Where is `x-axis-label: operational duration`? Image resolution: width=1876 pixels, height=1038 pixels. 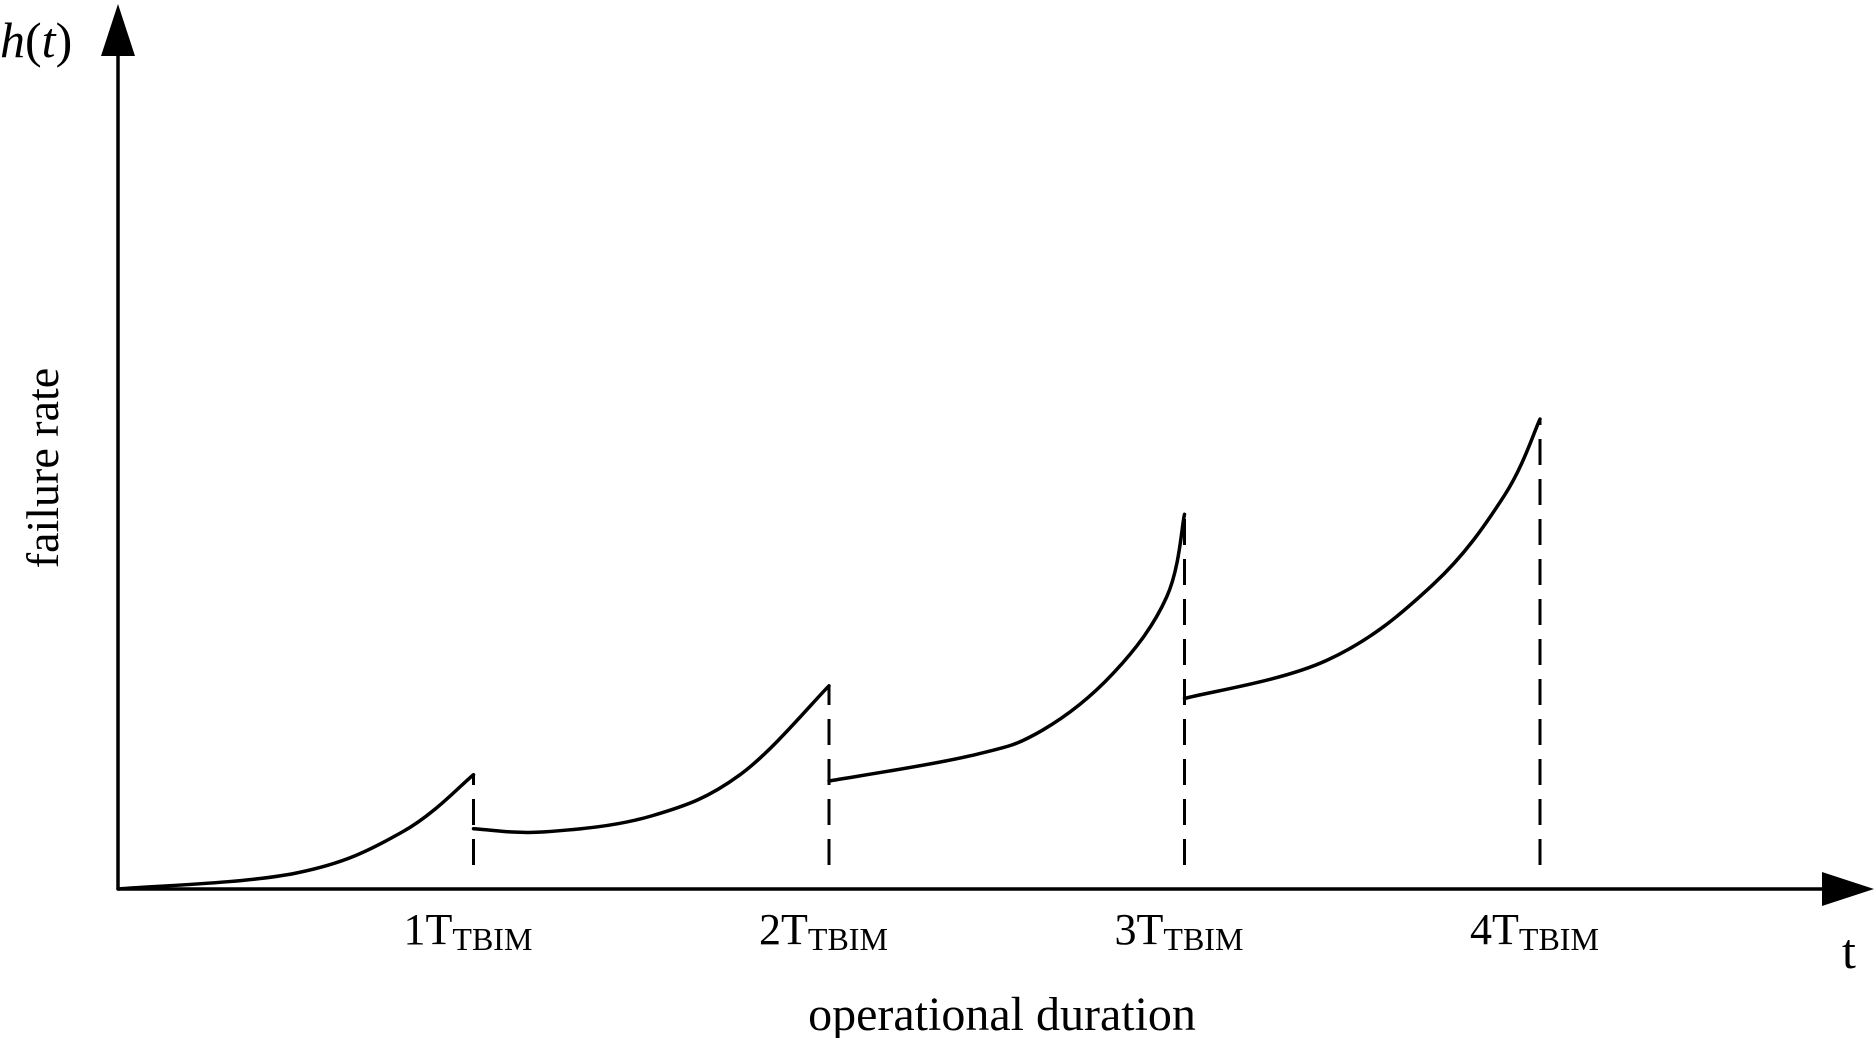
x-axis-label: operational duration is located at coordinates (1002, 1013).